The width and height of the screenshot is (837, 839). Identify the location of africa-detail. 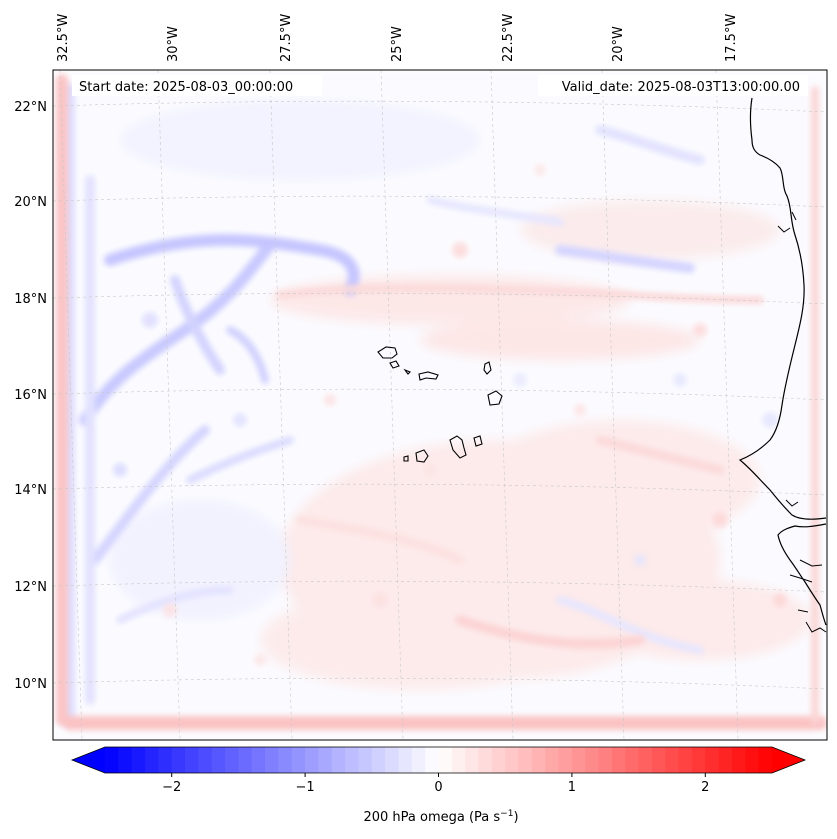
(788, 359).